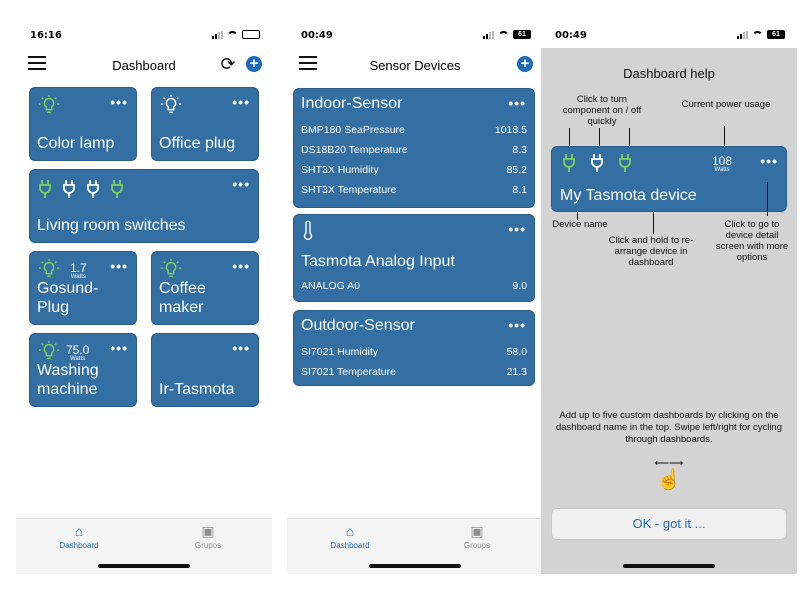 This screenshot has width=800, height=600. I want to click on sensor-card-analog: Tasmota Analog Input ••• ANALOG A0 9.0, so click(414, 258).